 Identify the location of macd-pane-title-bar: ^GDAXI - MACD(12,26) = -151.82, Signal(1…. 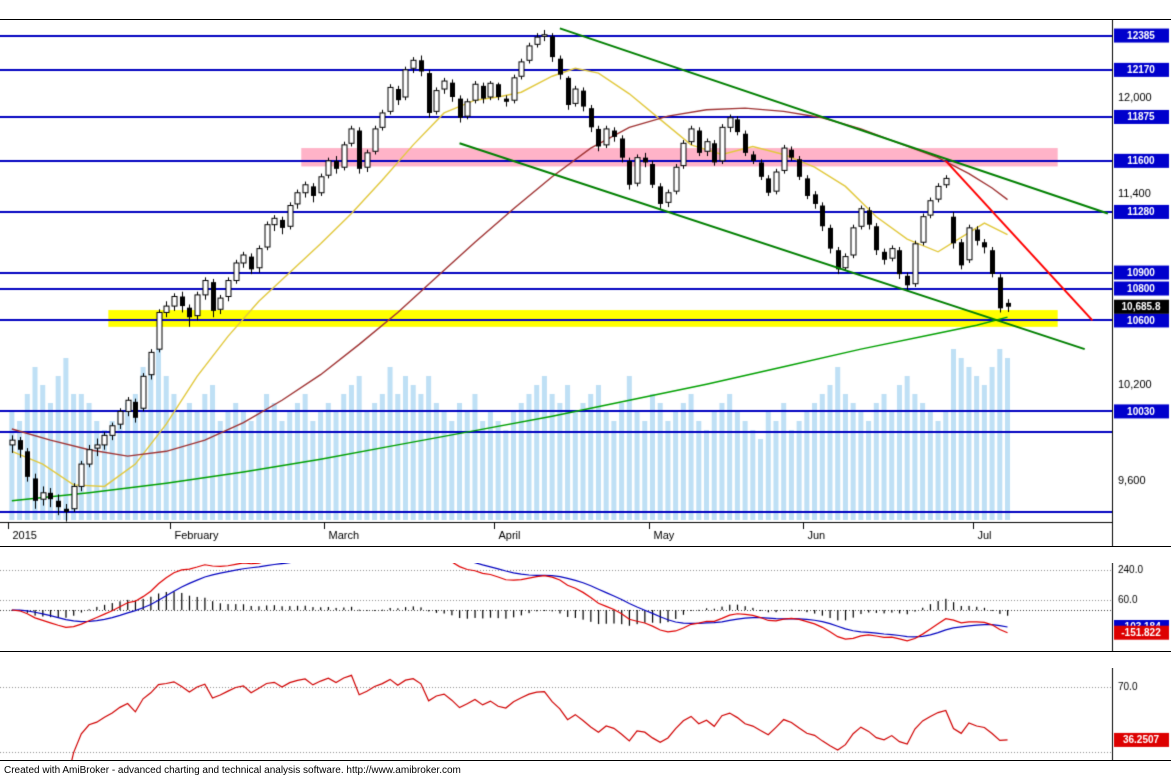
(585, 562).